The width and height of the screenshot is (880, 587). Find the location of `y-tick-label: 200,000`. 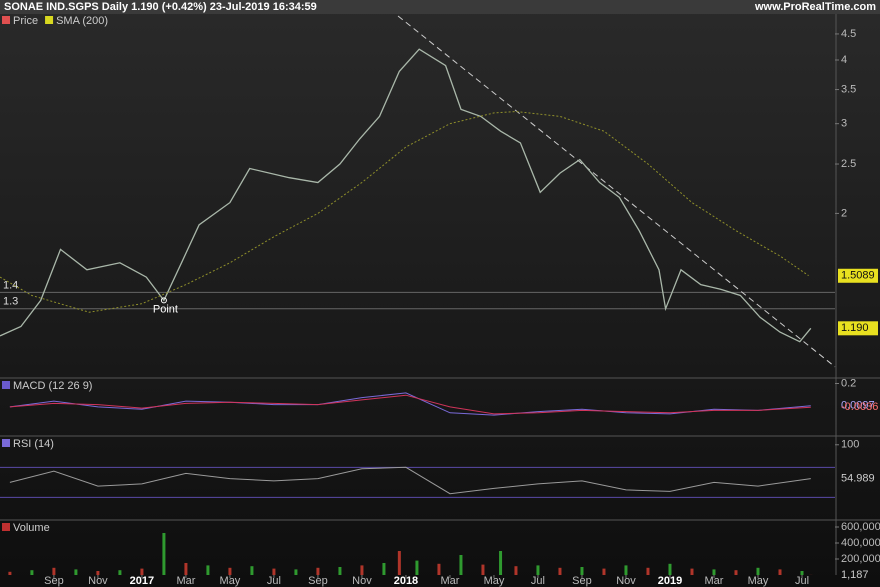

y-tick-label: 200,000 is located at coordinates (860, 559).